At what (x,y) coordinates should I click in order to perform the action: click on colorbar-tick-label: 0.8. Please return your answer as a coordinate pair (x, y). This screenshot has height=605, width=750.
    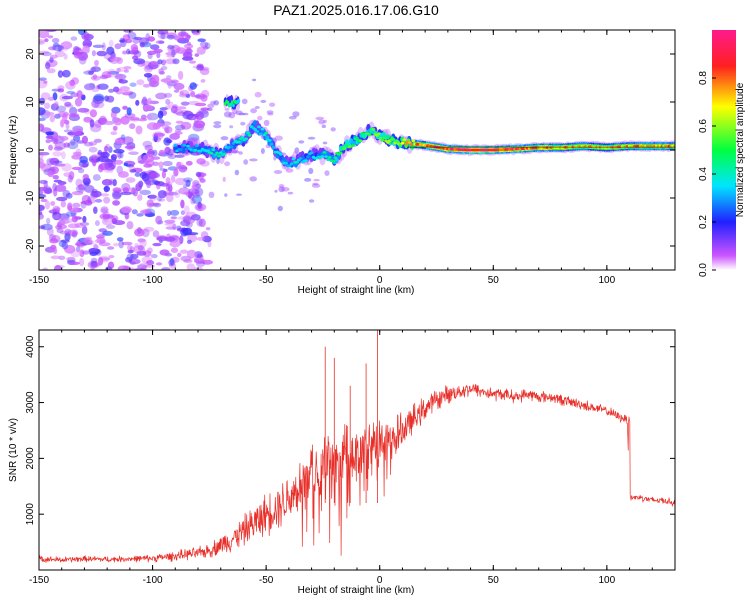
    Looking at the image, I should click on (703, 78).